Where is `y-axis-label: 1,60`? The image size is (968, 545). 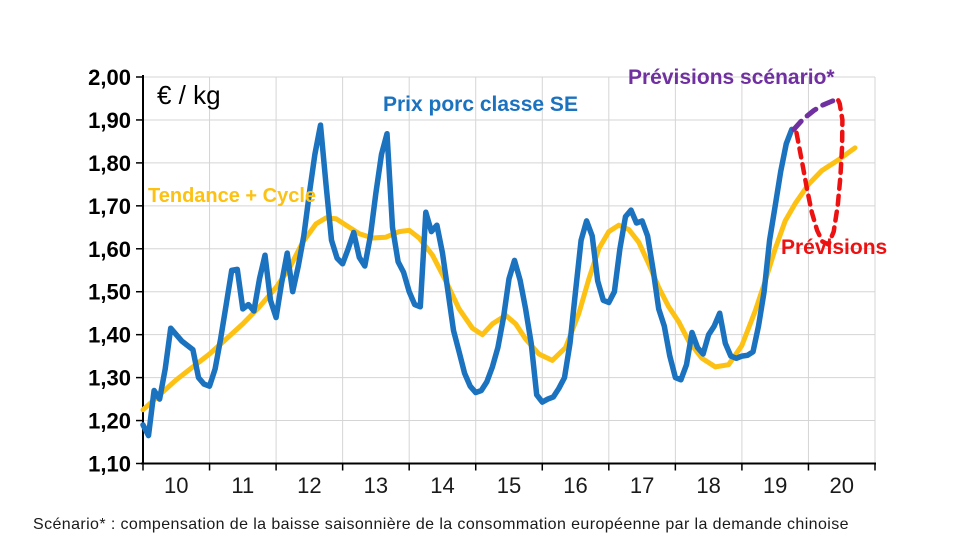
y-axis-label: 1,60 is located at coordinates (109, 249).